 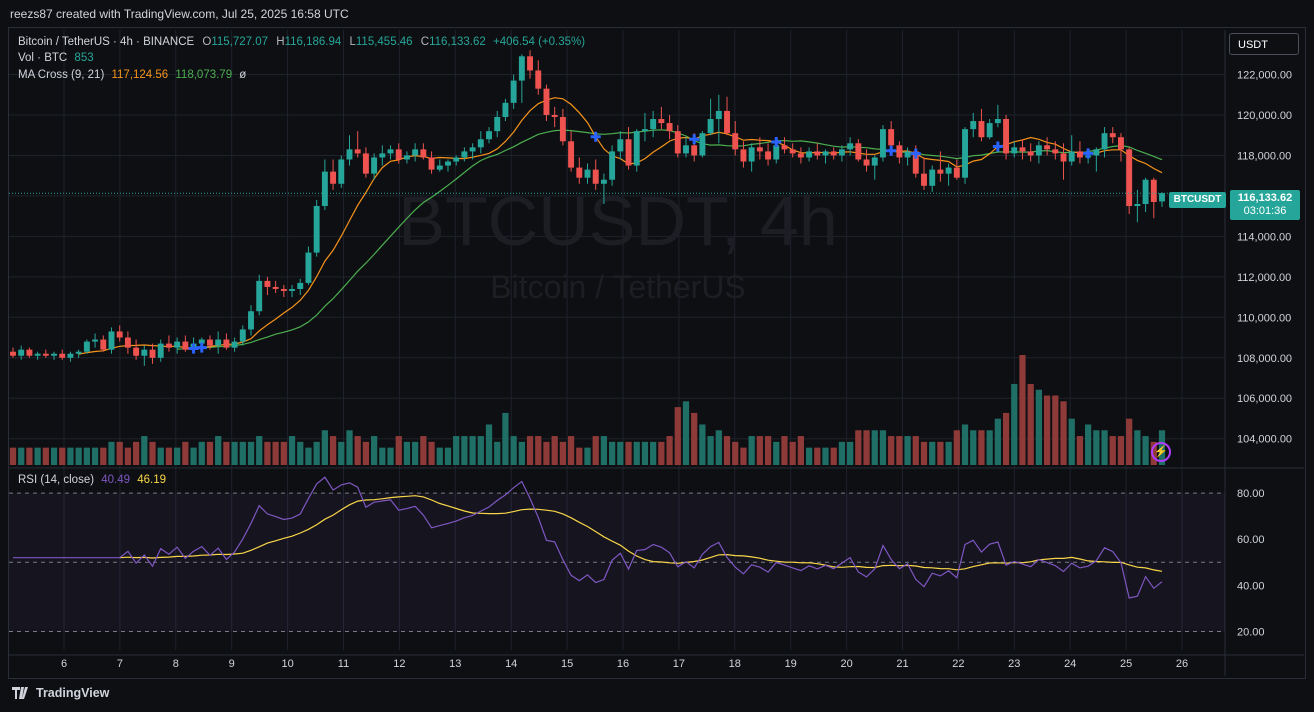 What do you see at coordinates (64, 664) in the screenshot?
I see `time-tick-label: 6` at bounding box center [64, 664].